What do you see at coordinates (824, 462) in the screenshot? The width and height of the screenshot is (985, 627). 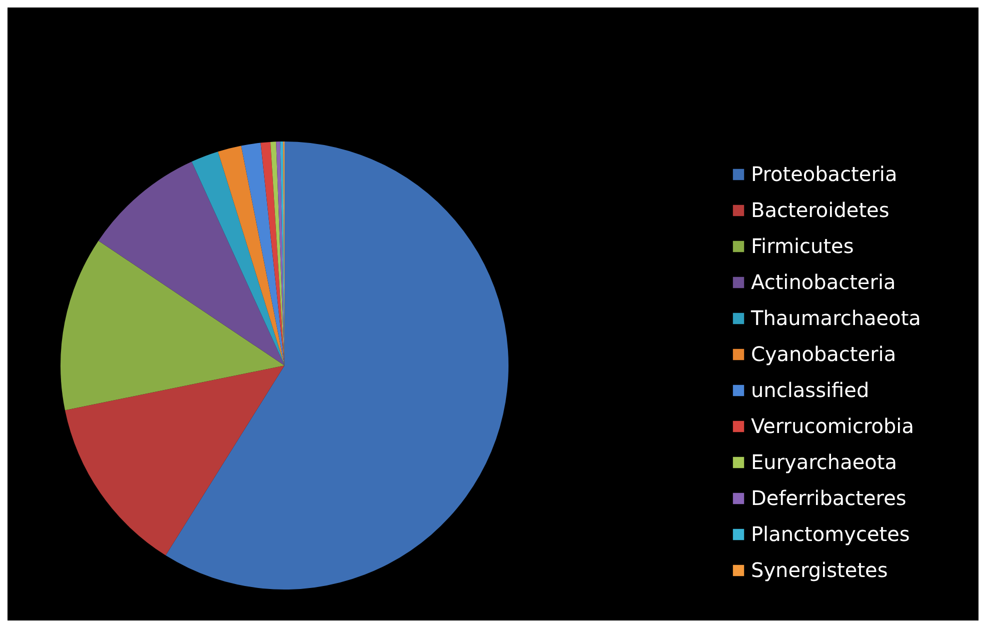 I see `legend-label: Euryarchaeota` at bounding box center [824, 462].